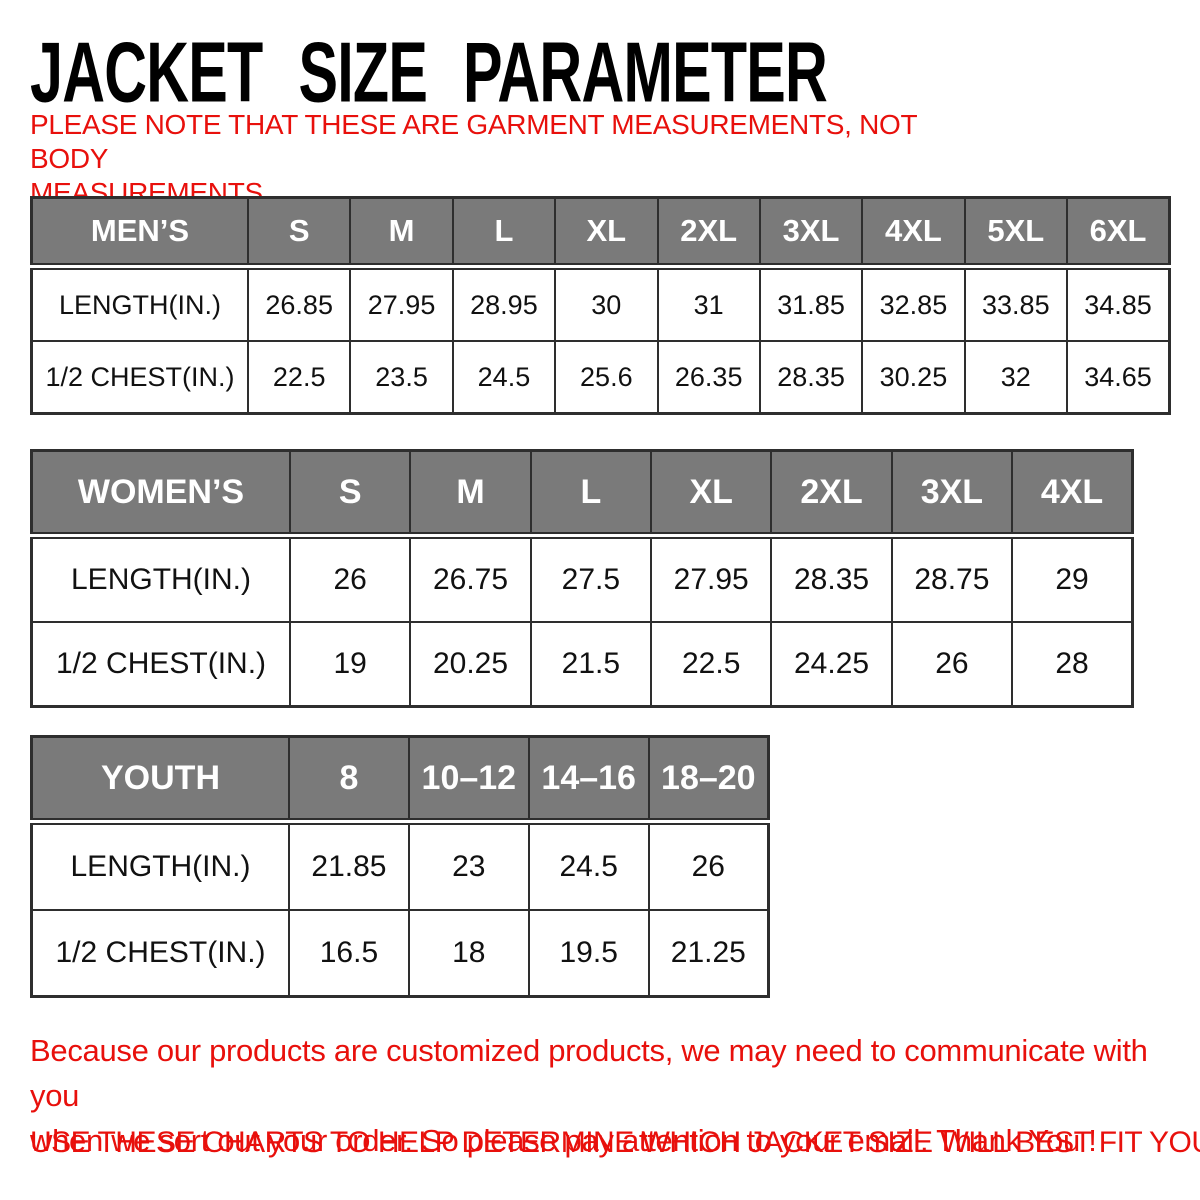 This screenshot has height=1200, width=1200. Describe the element at coordinates (401, 377) in the screenshot. I see `measurement-cell: 23.5` at that location.